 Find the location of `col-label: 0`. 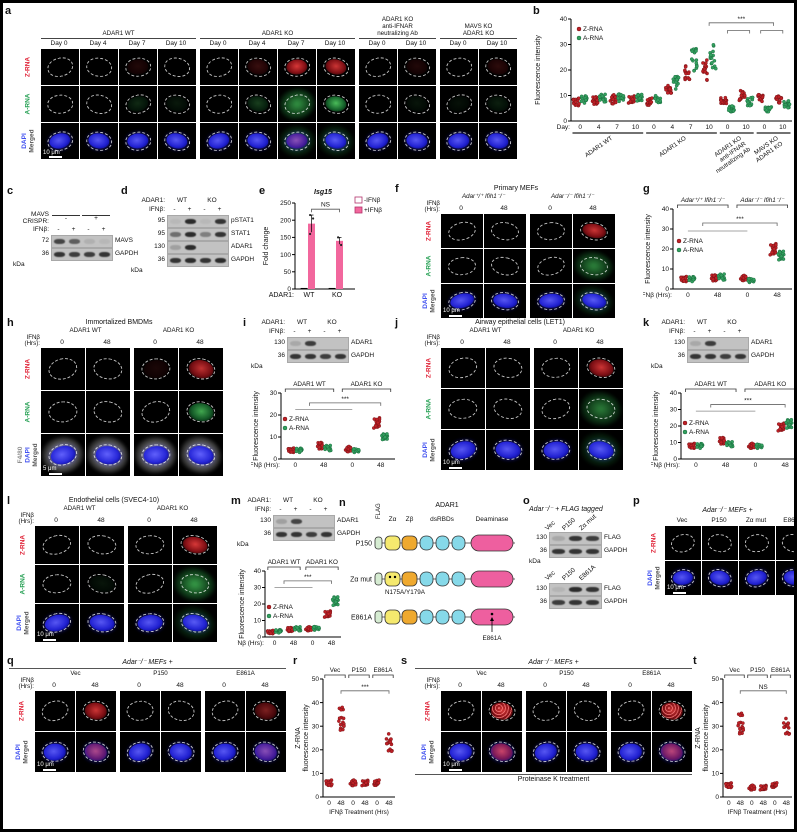

col-label: 0 is located at coordinates (555, 342).